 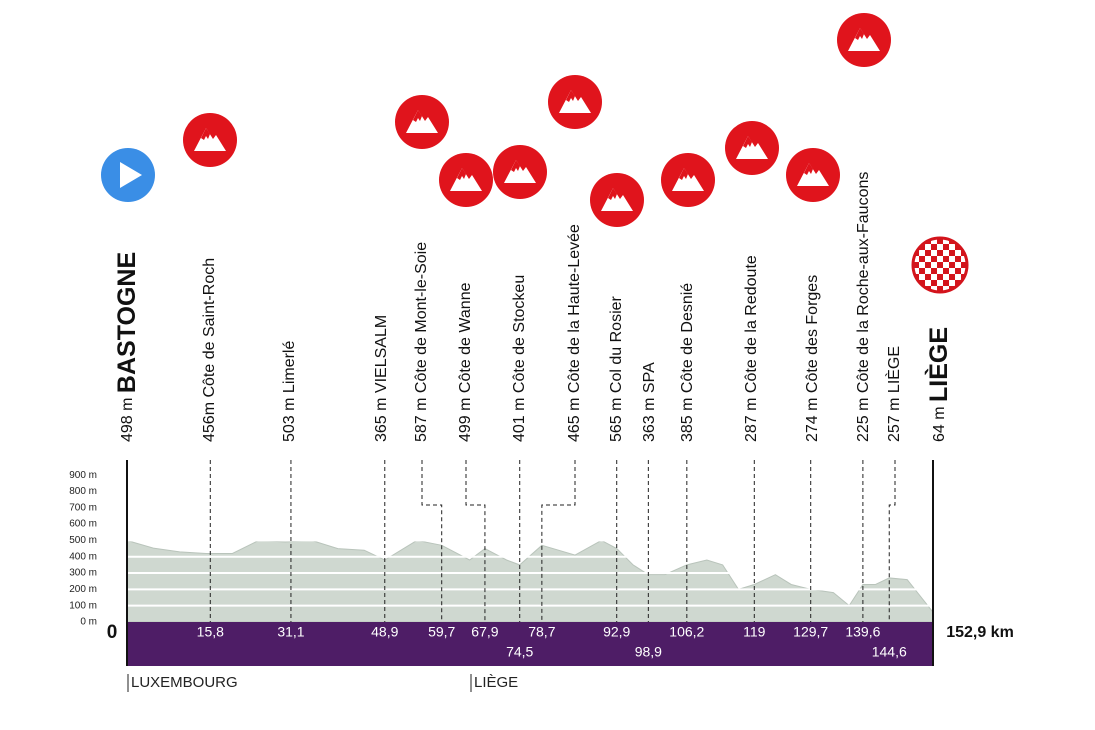 What do you see at coordinates (112, 632) in the screenshot?
I see `x-tick-label: 0` at bounding box center [112, 632].